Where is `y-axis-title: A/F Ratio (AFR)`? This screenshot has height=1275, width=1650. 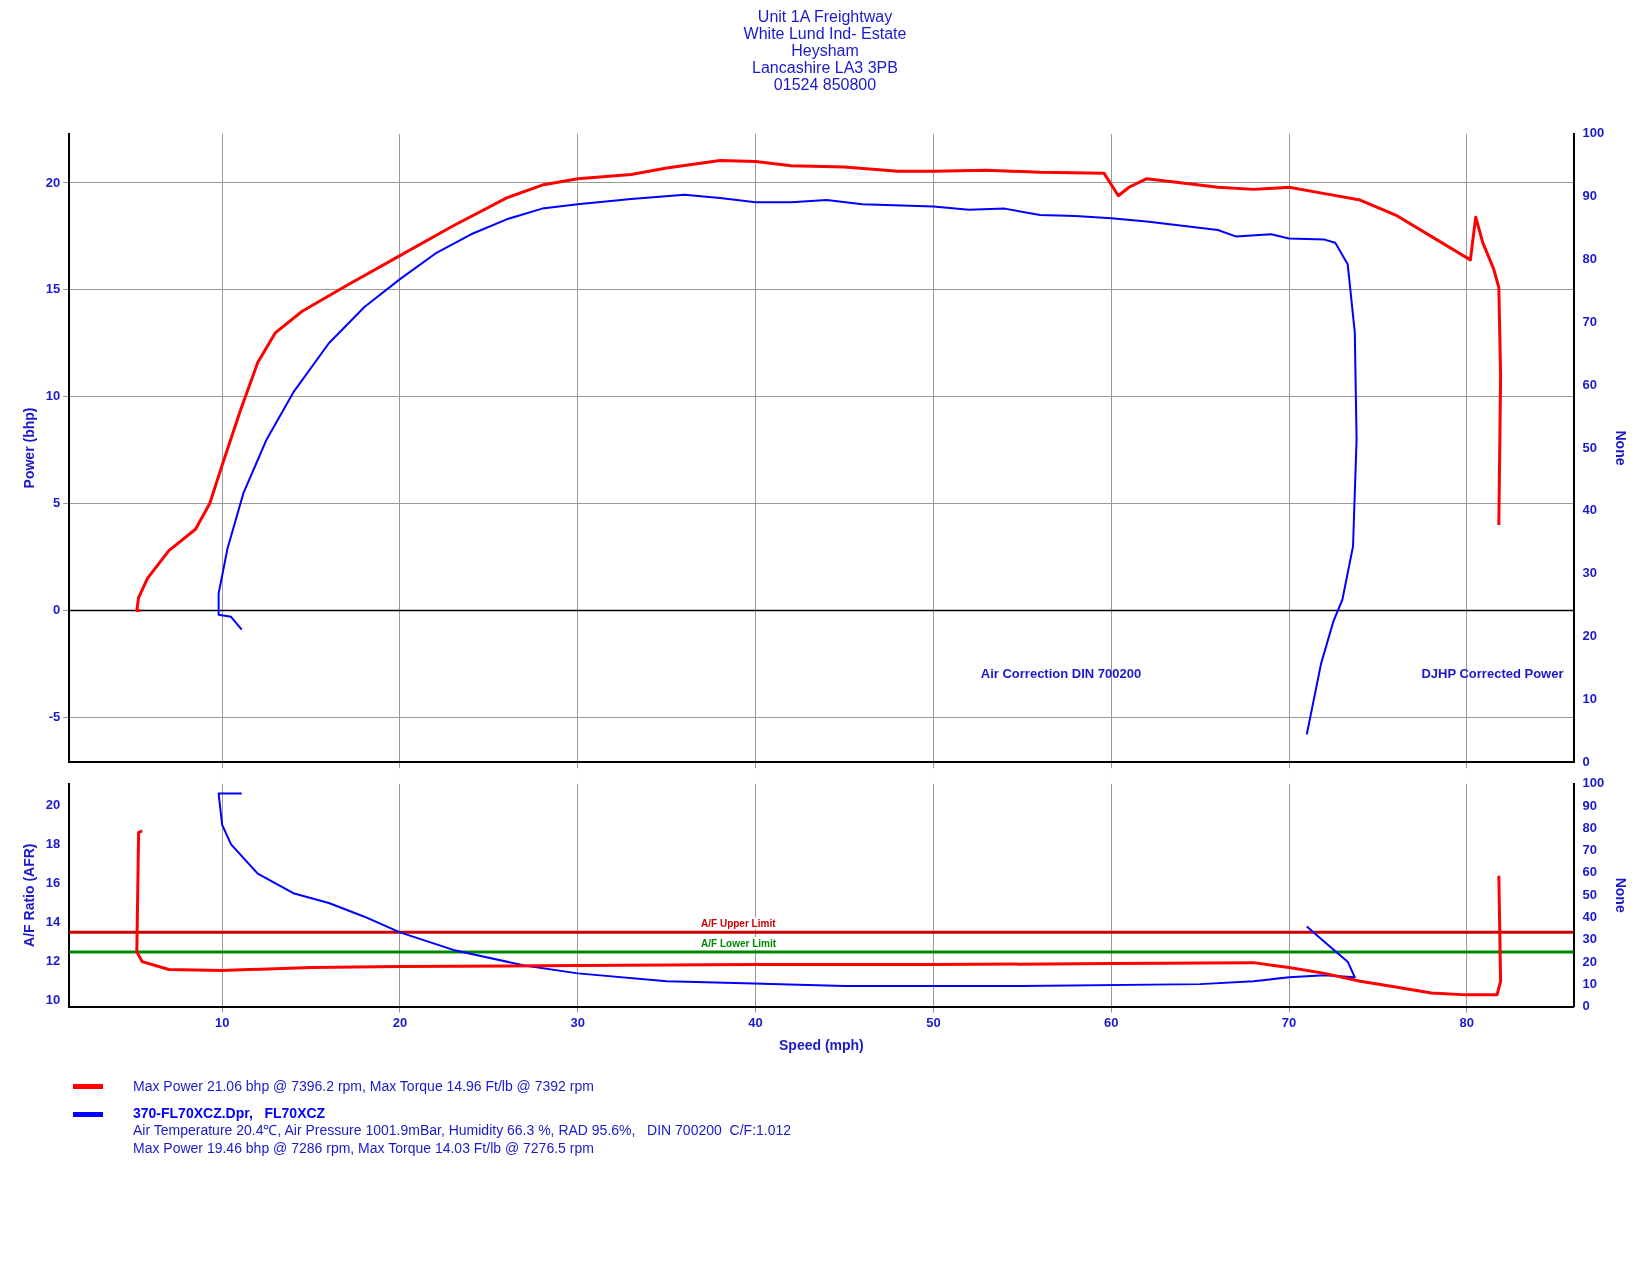
y-axis-title: A/F Ratio (AFR) is located at coordinates (29, 895).